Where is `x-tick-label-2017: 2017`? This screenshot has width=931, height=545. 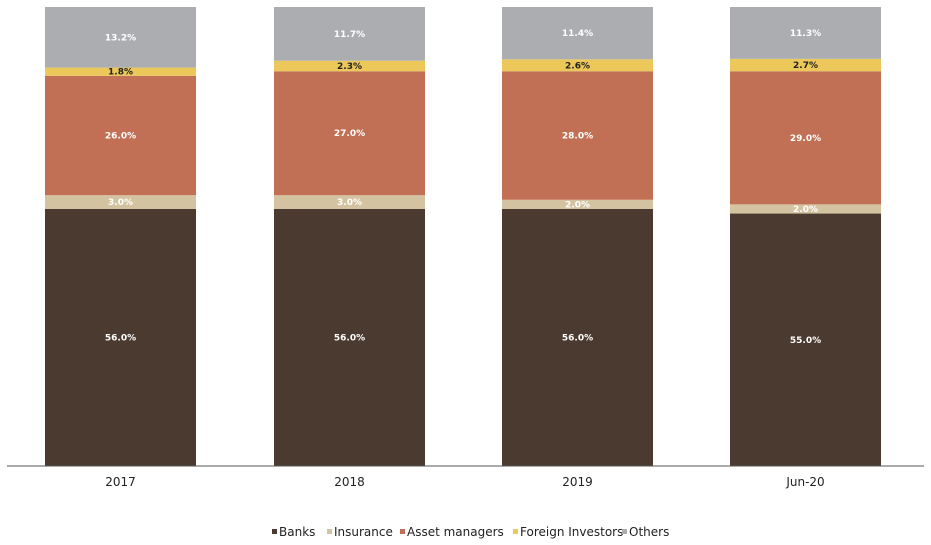
x-tick-label-2017: 2017 is located at coordinates (120, 482).